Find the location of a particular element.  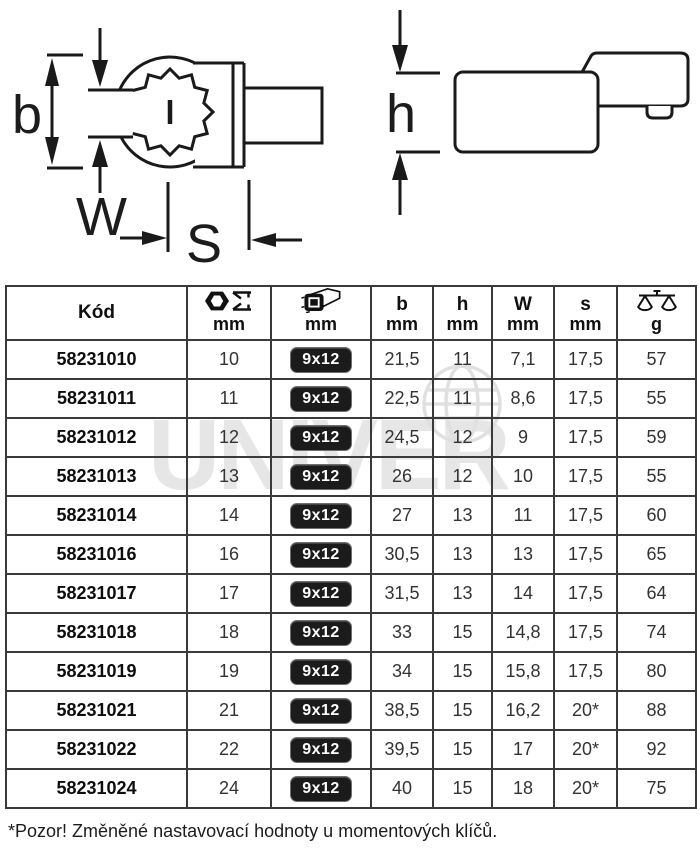

ring-end-drawing is located at coordinates (206, 112).